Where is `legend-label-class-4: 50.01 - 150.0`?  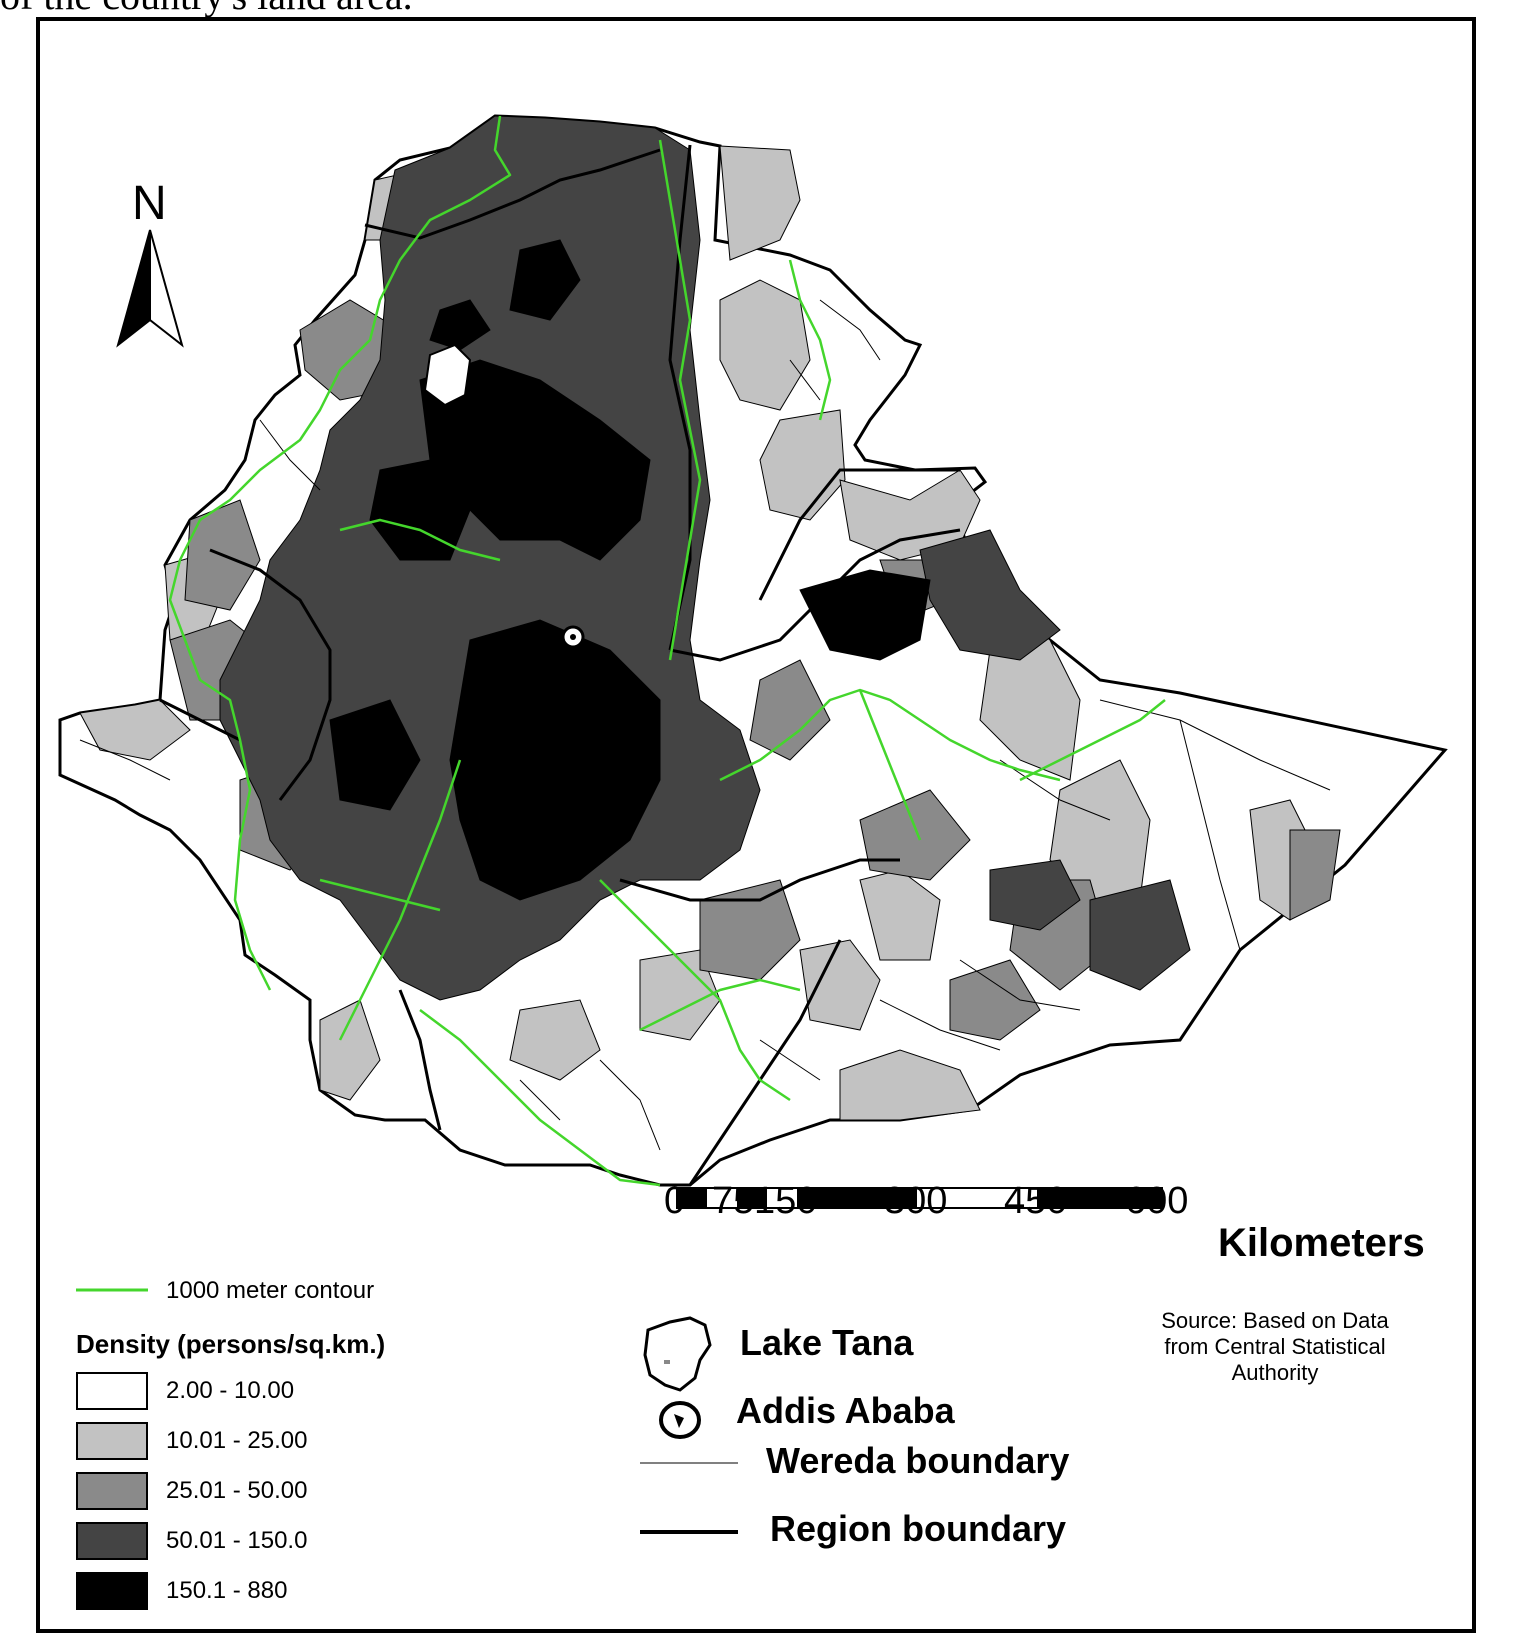 legend-label-class-4: 50.01 - 150.0 is located at coordinates (237, 1540).